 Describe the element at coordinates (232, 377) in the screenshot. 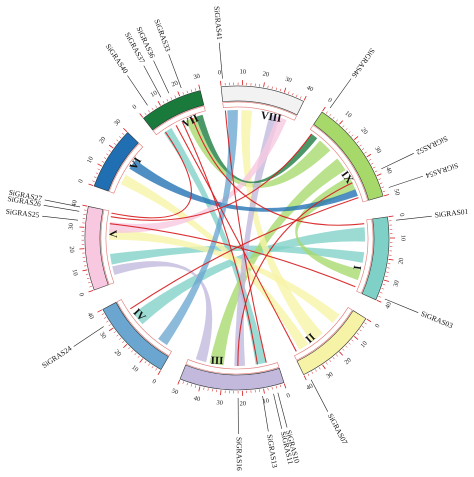

I see `chromosome-III` at that location.